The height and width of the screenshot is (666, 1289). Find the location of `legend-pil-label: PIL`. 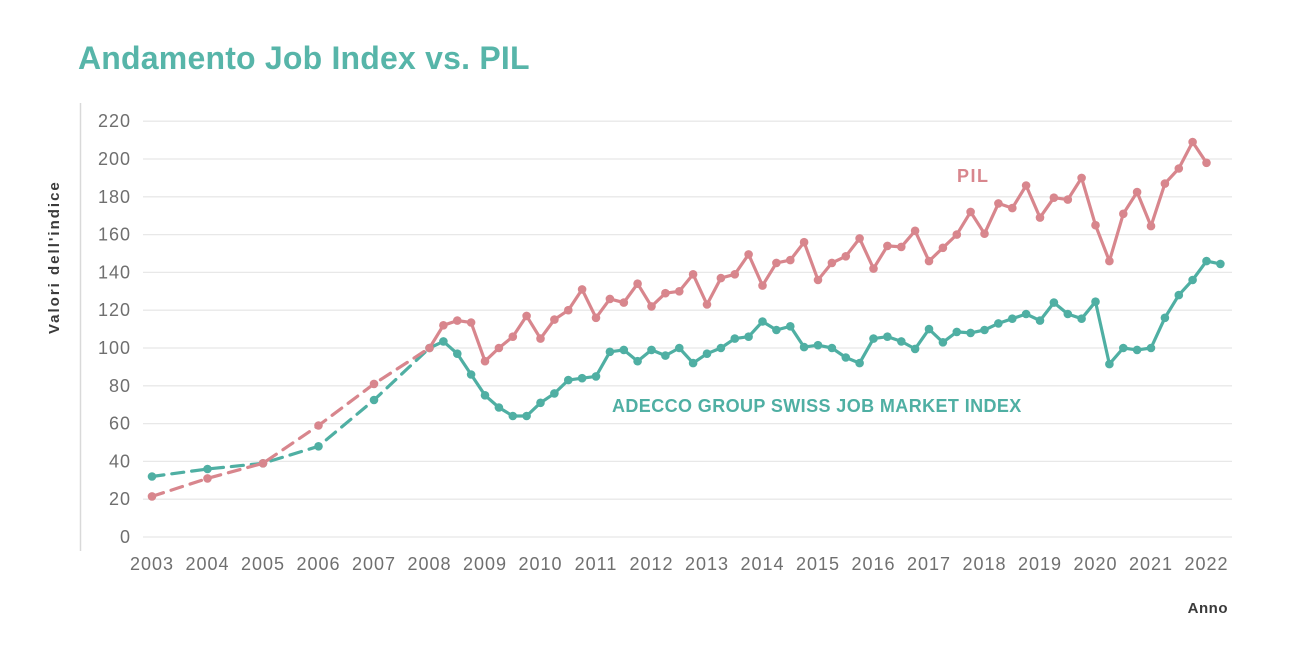

legend-pil-label: PIL is located at coordinates (973, 176).